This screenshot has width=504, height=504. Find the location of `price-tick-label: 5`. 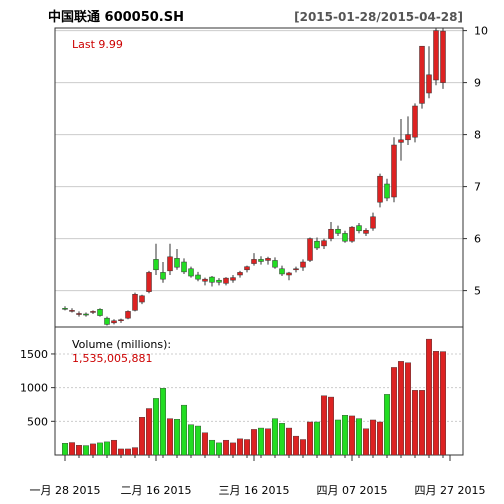

price-tick-label: 5 is located at coordinates (477, 291).